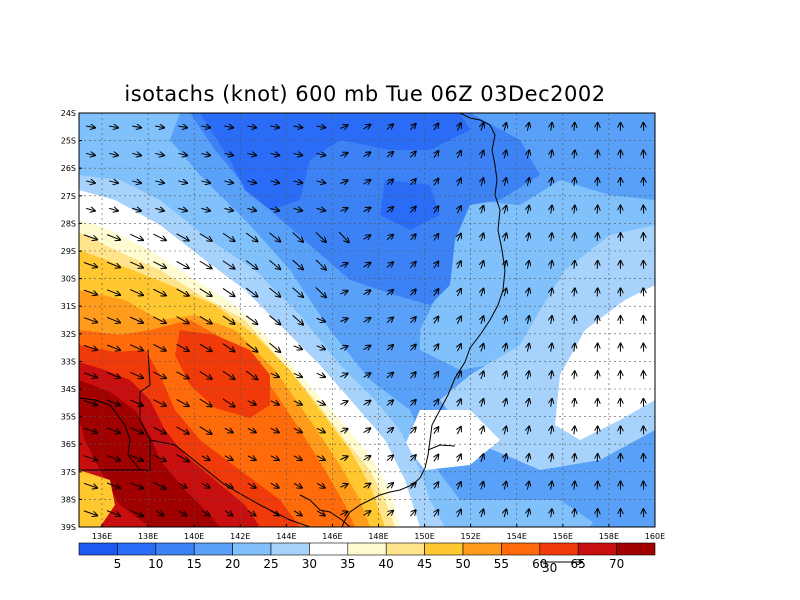  I want to click on lon-tick-label: 150E, so click(424, 536).